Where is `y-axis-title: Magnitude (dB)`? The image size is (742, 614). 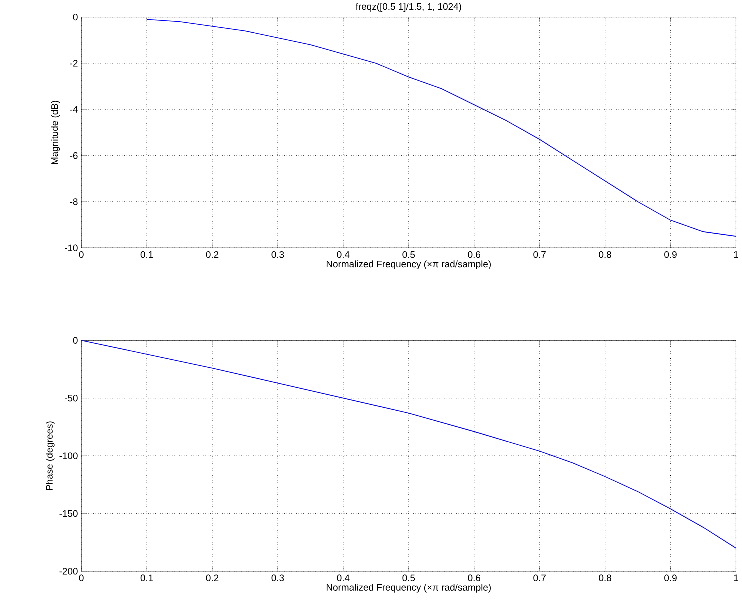
y-axis-title: Magnitude (dB) is located at coordinates (55, 132).